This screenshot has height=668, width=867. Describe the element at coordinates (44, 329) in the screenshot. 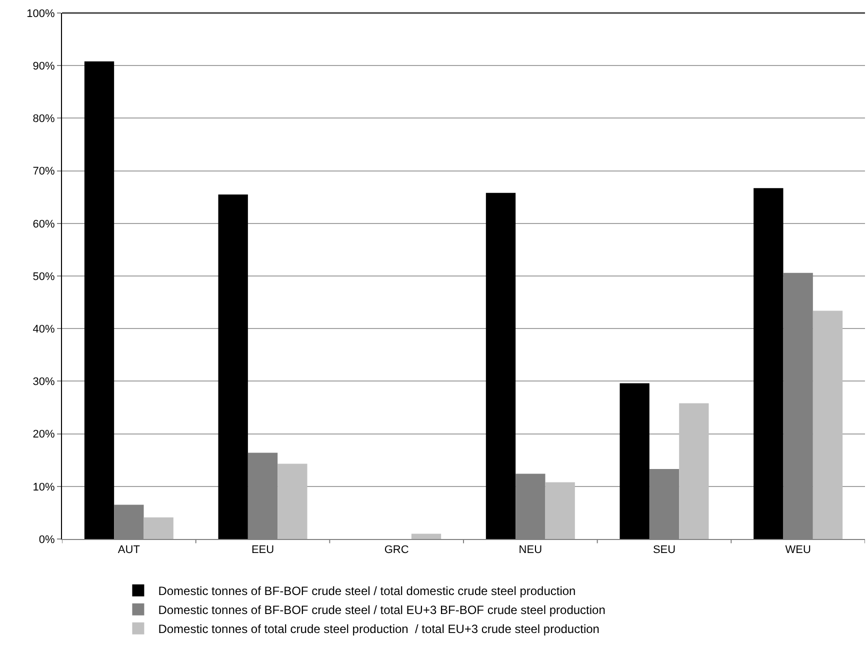

I see `y-tick-label: 40%` at that location.